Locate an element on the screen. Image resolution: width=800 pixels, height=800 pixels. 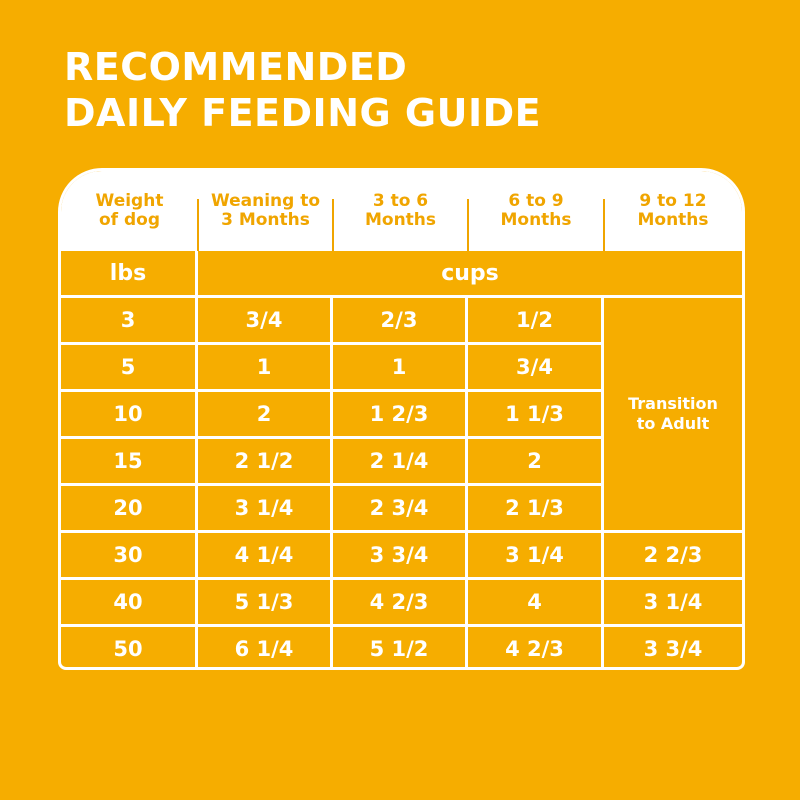
column-header: 3 to 6 Months is located at coordinates (400, 210).